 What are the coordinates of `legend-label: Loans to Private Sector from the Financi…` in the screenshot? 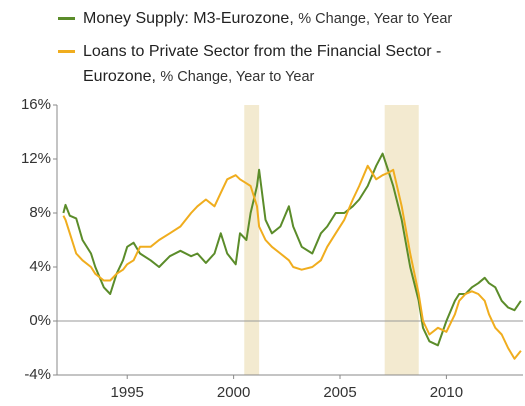 It's located at (262, 64).